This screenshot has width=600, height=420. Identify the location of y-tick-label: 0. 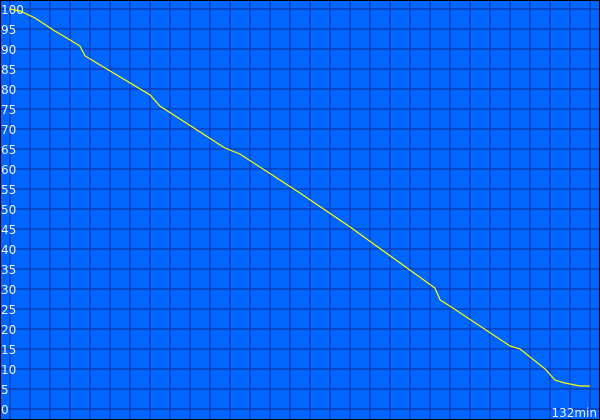
(5, 410).